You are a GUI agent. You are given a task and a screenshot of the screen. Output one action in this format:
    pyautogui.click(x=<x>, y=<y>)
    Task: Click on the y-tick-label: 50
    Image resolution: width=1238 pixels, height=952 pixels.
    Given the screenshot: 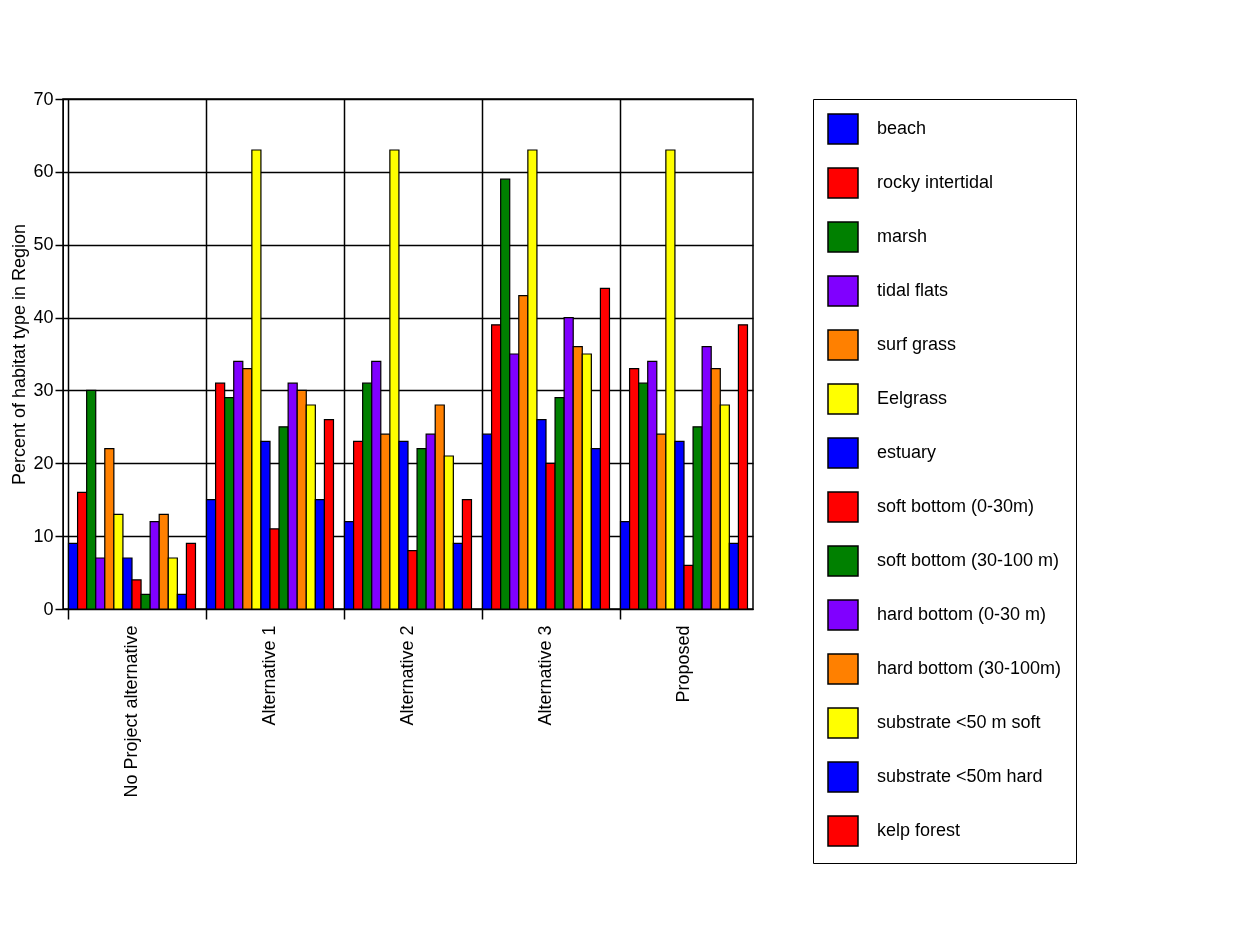 What is the action you would take?
    pyautogui.click(x=43, y=244)
    